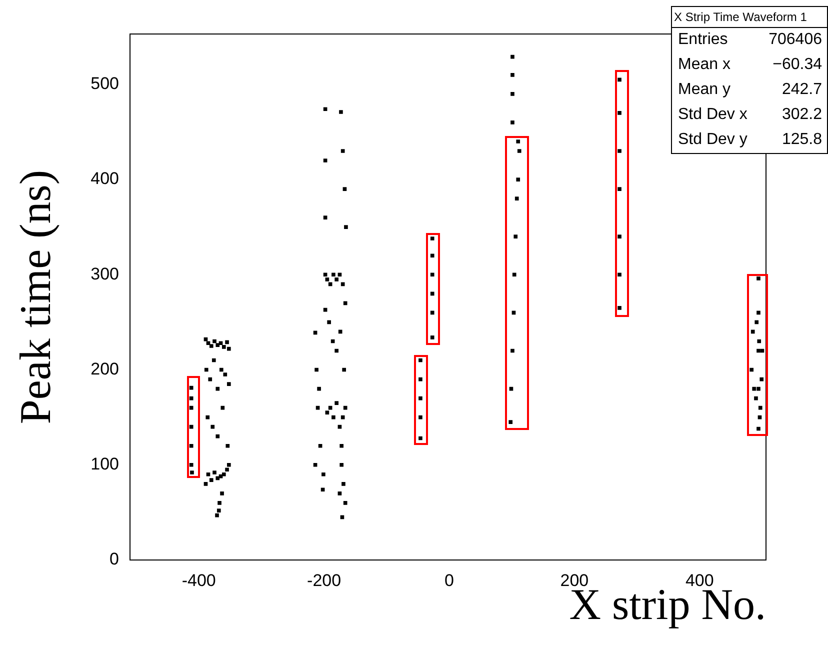  I want to click on text: Std Dev y 125.8, so click(750, 139).